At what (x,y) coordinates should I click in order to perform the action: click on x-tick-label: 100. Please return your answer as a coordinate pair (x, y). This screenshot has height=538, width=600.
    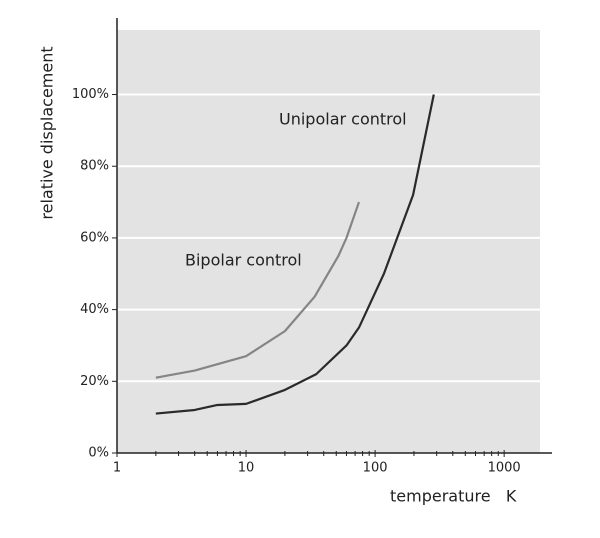
    Looking at the image, I should click on (375, 468).